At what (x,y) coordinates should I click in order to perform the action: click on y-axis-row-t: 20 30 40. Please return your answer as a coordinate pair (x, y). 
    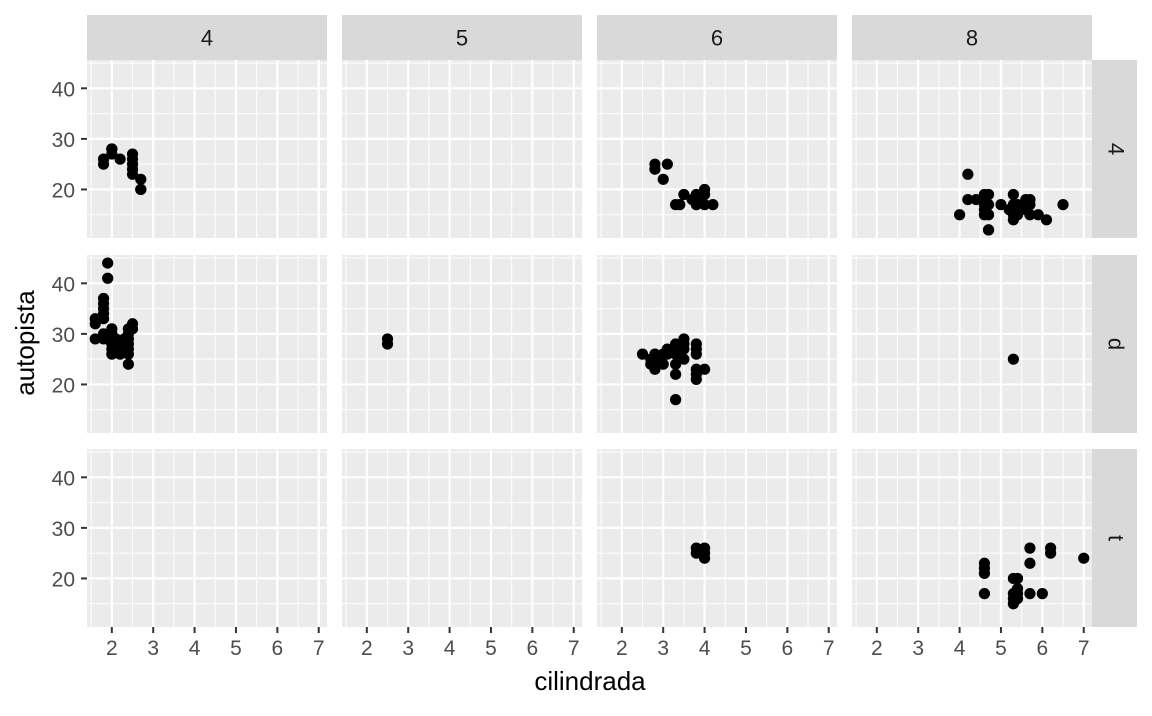
    Looking at the image, I should click on (69, 529).